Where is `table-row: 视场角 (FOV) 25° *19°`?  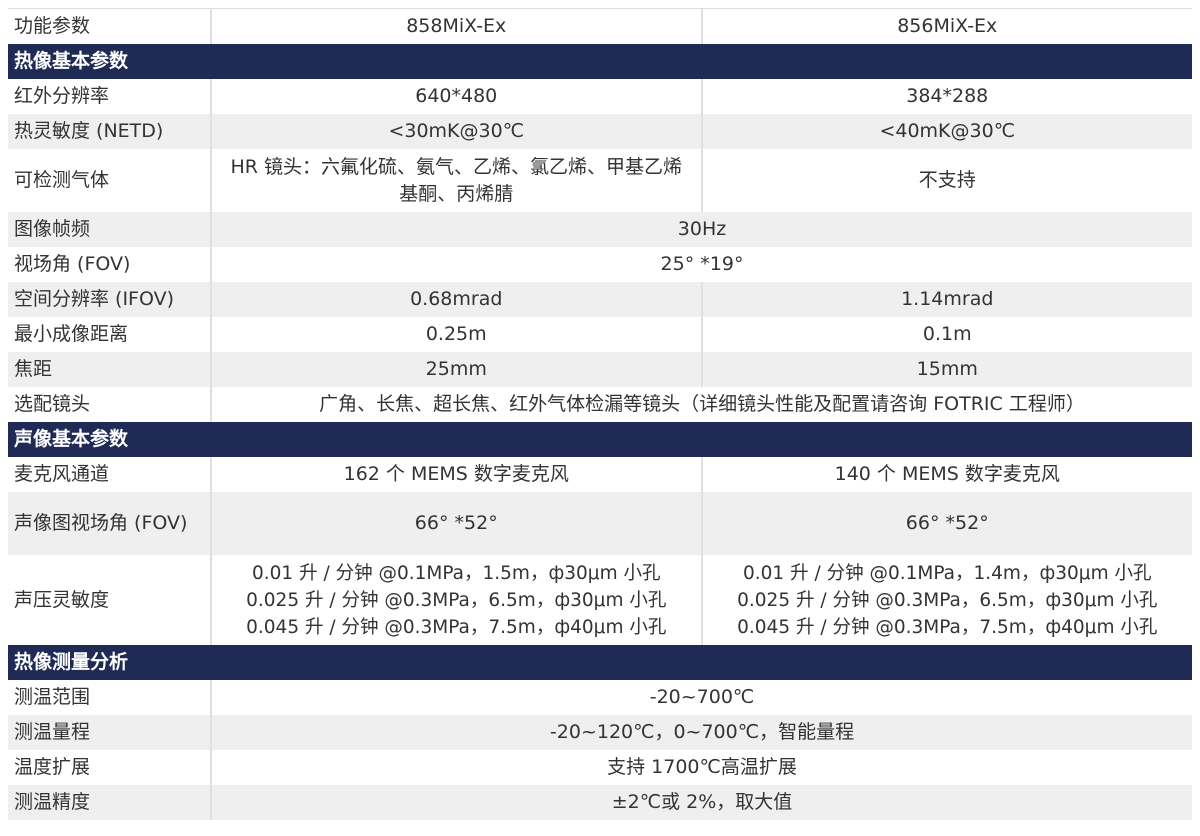
table-row: 视场角 (FOV) 25° *19° is located at coordinates (600, 264).